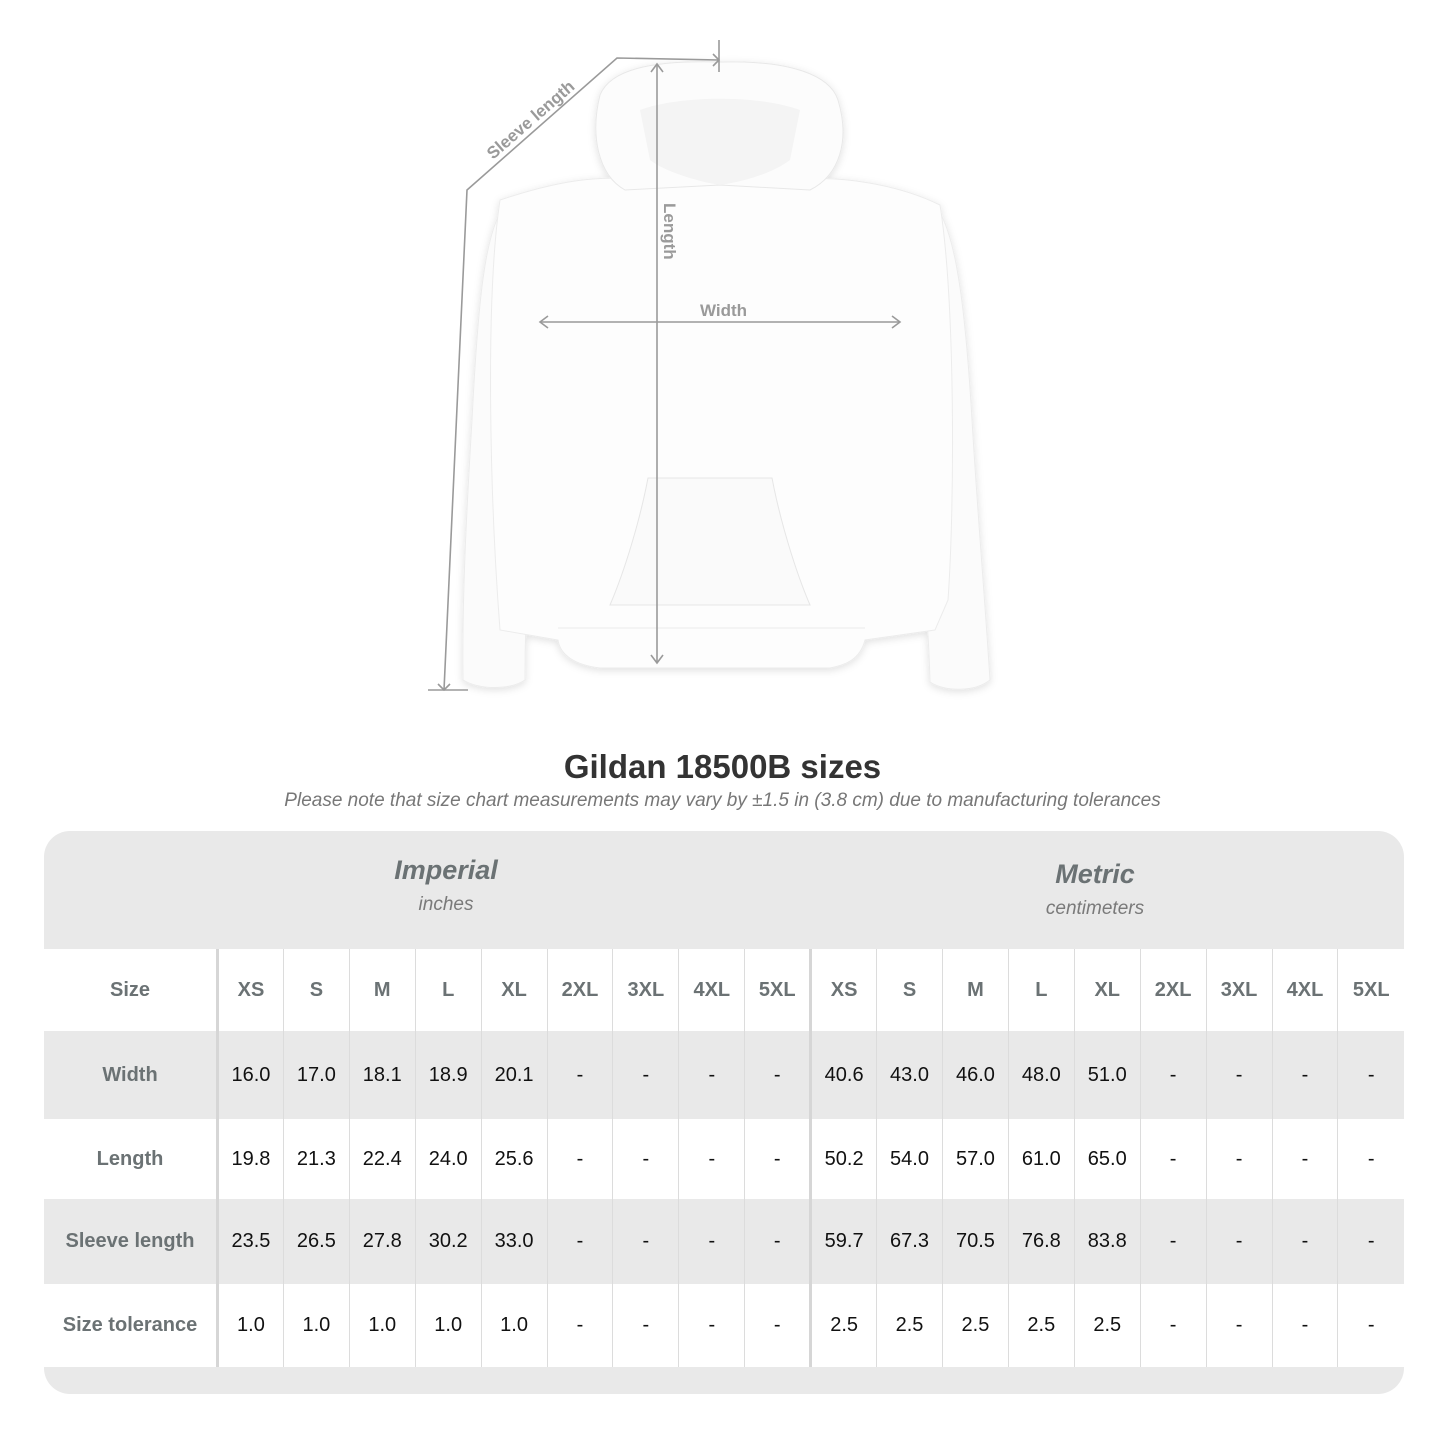 Image resolution: width=1445 pixels, height=1445 pixels. Describe the element at coordinates (131, 1159) in the screenshot. I see `row-label: Length` at that location.